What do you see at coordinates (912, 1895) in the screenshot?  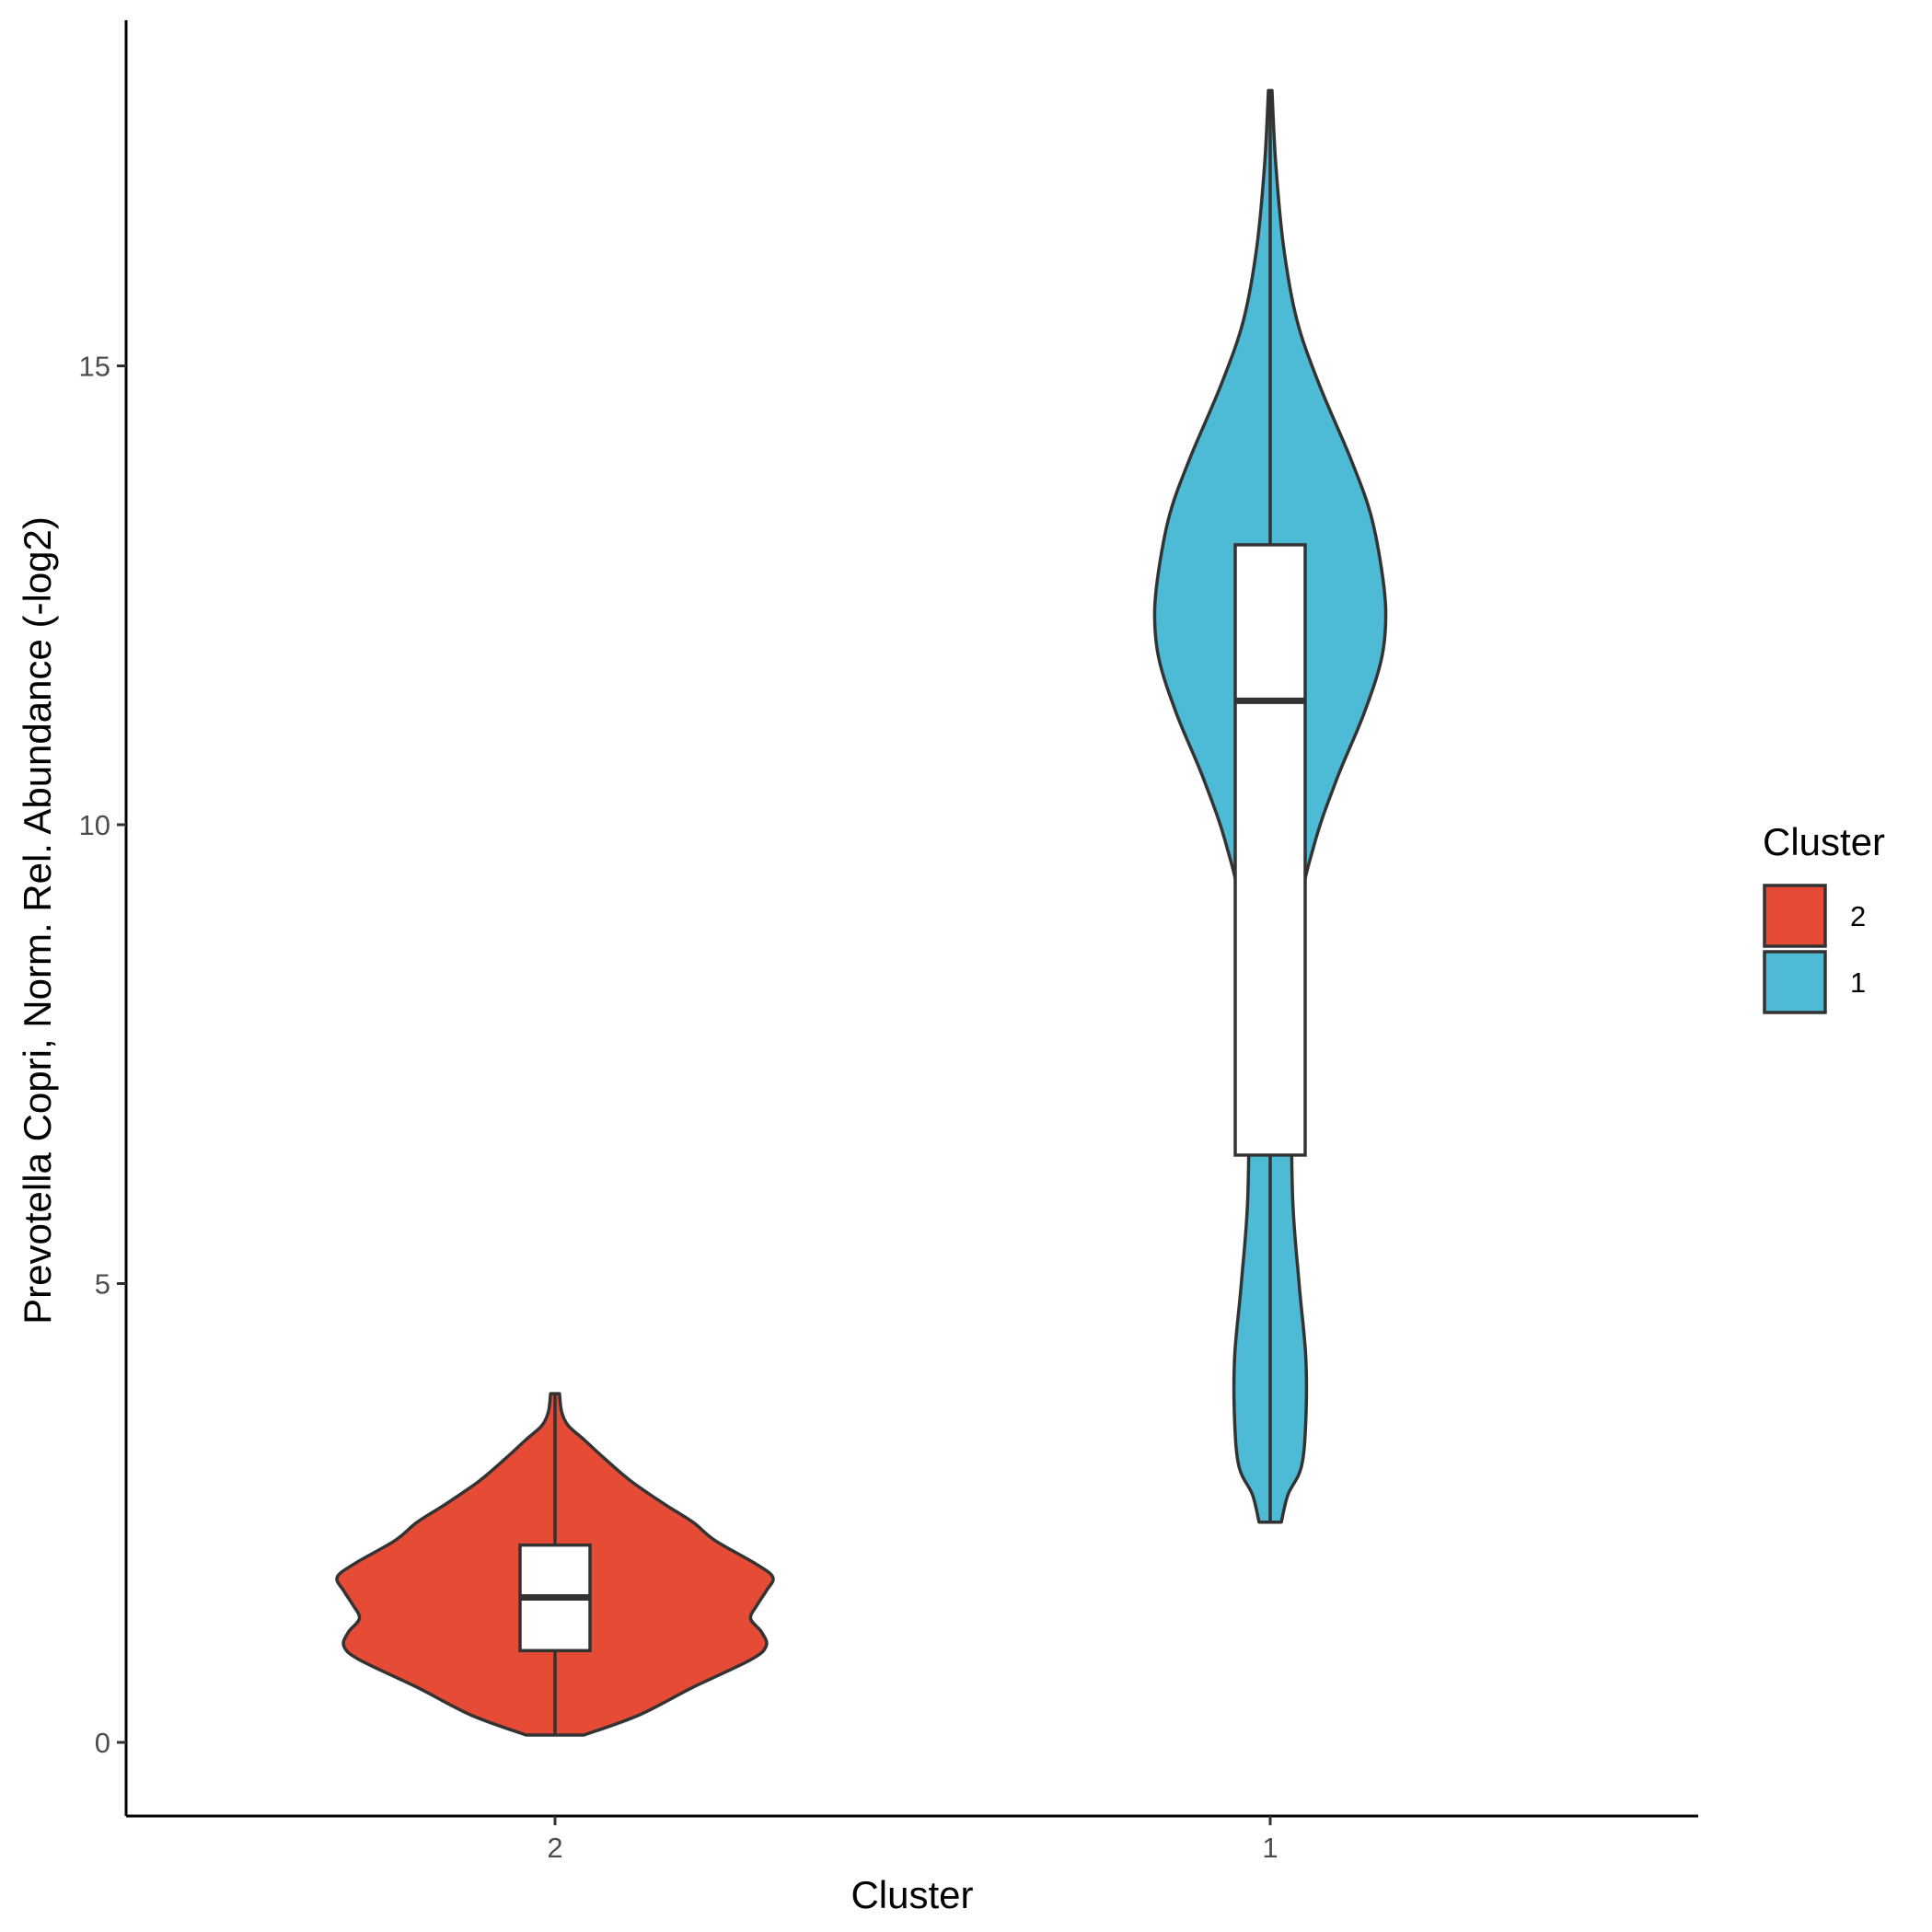 I see `x-axis-title: Cluster` at bounding box center [912, 1895].